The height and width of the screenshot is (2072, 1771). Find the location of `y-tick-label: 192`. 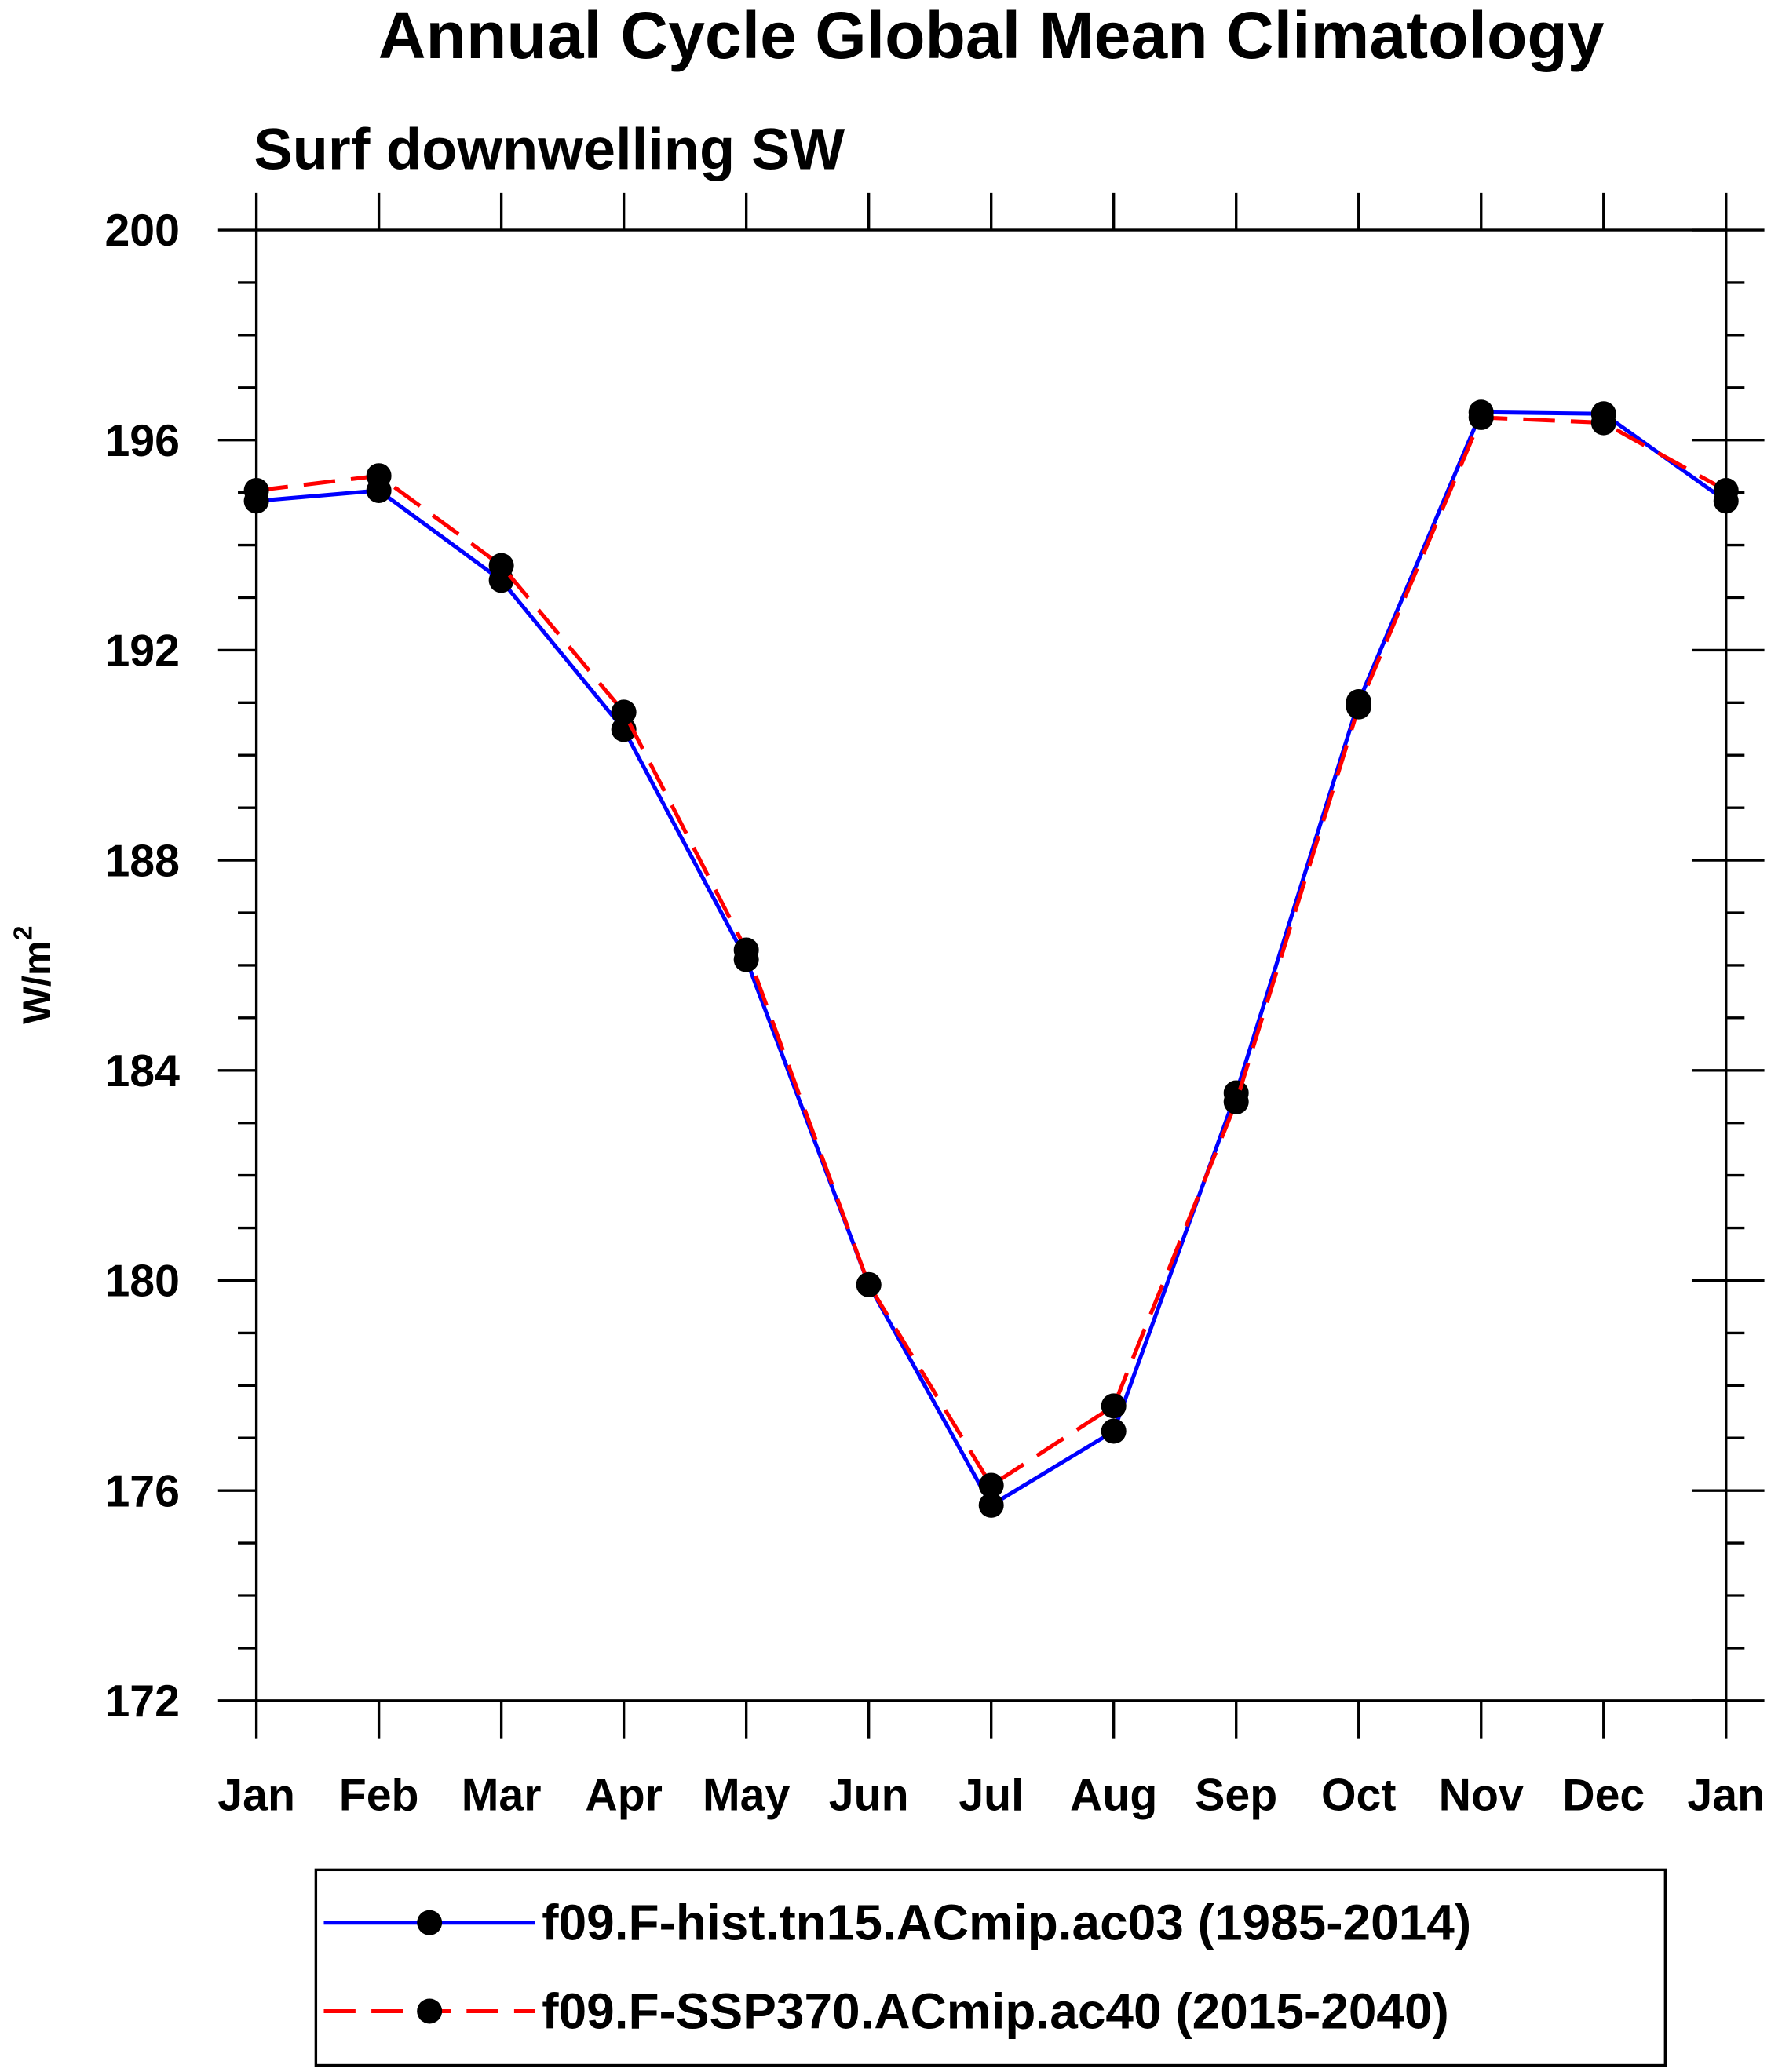

y-tick-label: 192 is located at coordinates (142, 651).